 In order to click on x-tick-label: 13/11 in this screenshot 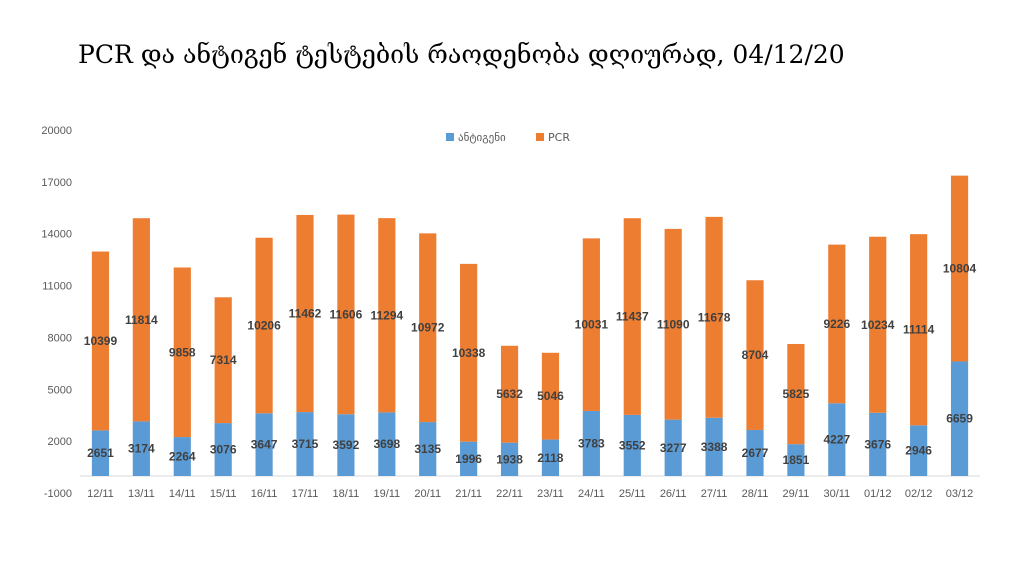, I will do `click(141, 494)`.